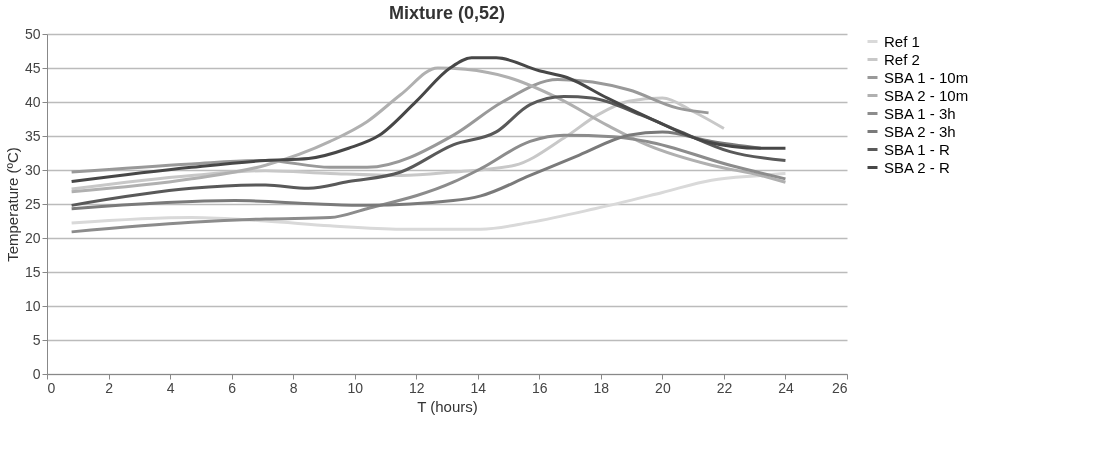  I want to click on x-tick-label: 4, so click(170, 387).